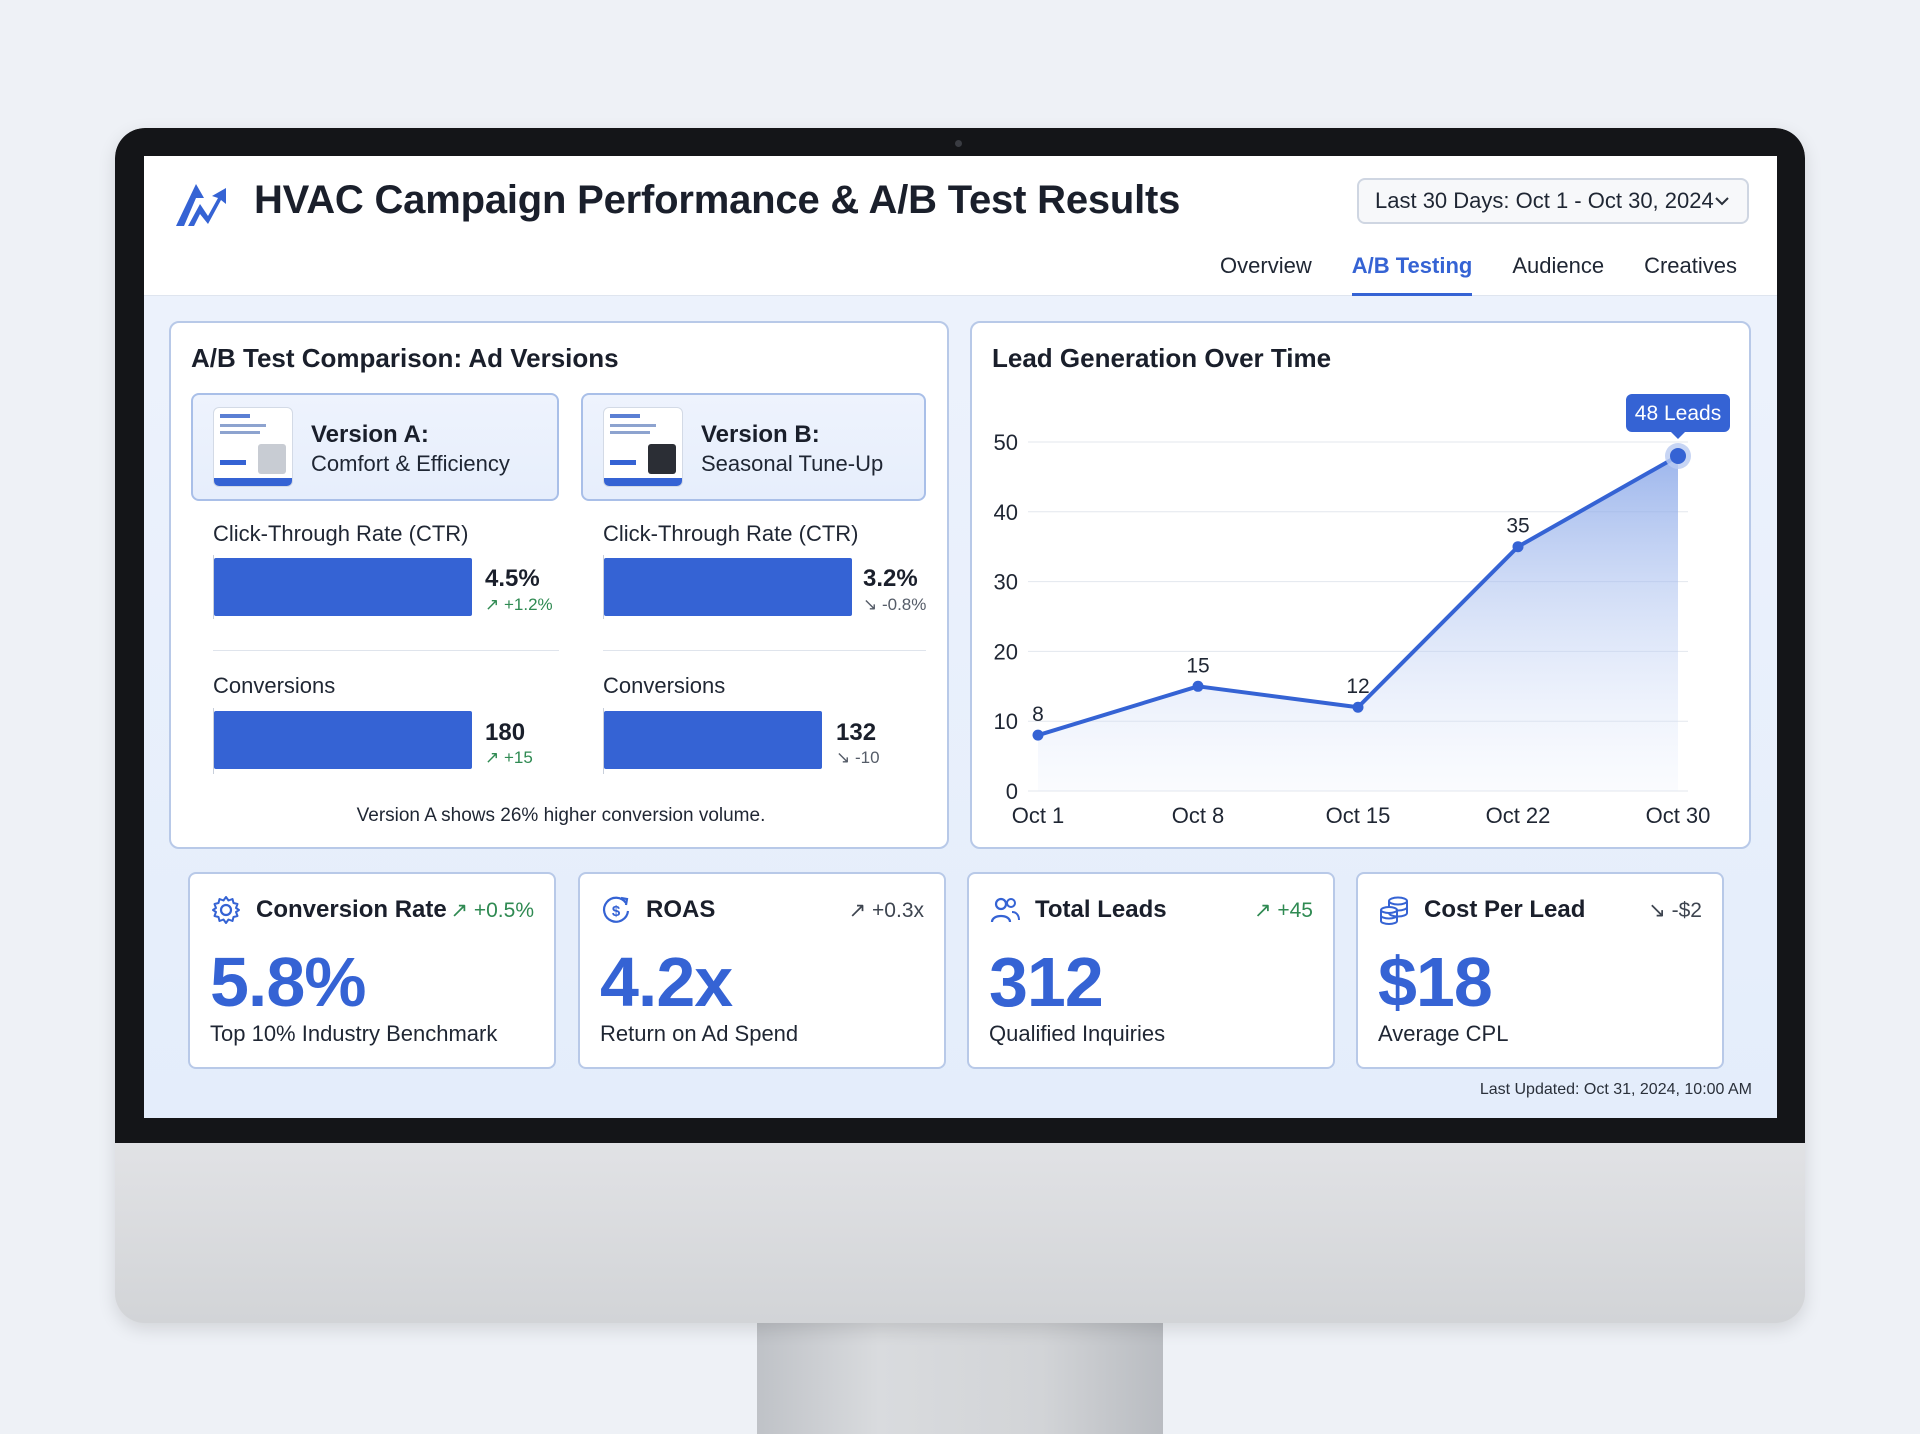  What do you see at coordinates (1394, 910) in the screenshot?
I see `coins-icon` at bounding box center [1394, 910].